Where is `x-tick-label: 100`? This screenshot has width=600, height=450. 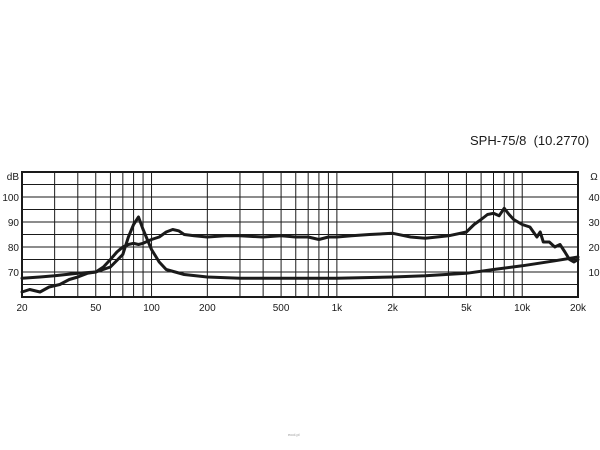
x-tick-label: 100 is located at coordinates (151, 308).